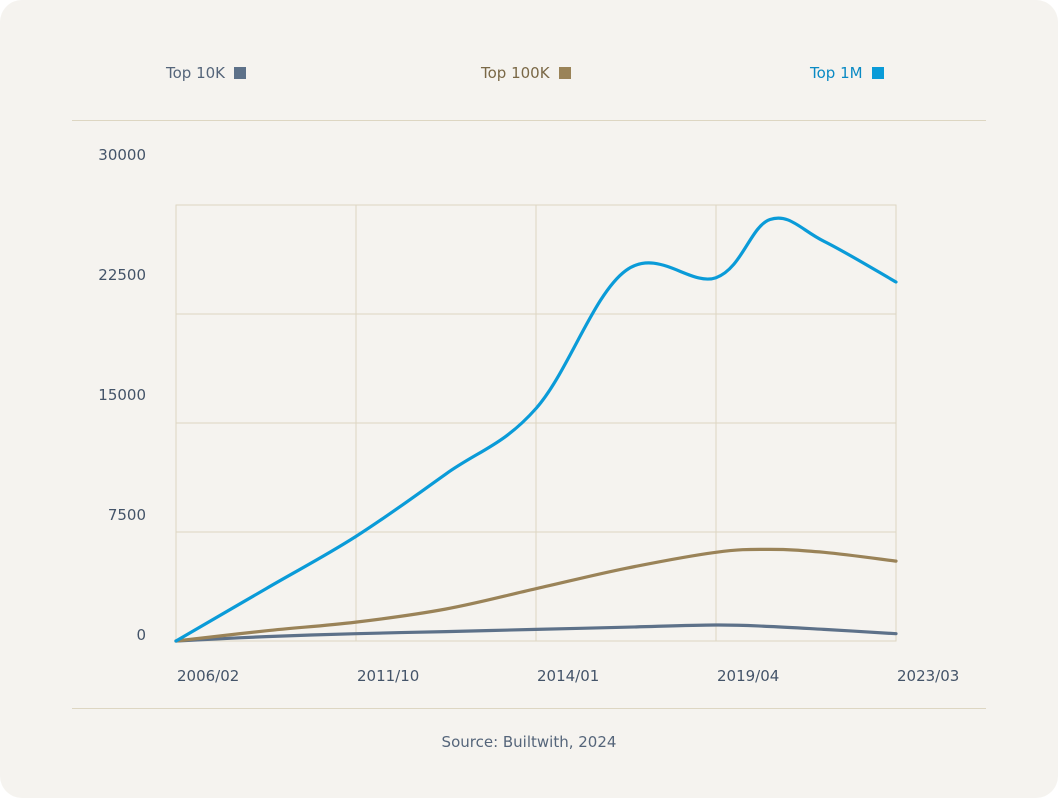  I want to click on x-tick-label: 2019/04, so click(748, 676).